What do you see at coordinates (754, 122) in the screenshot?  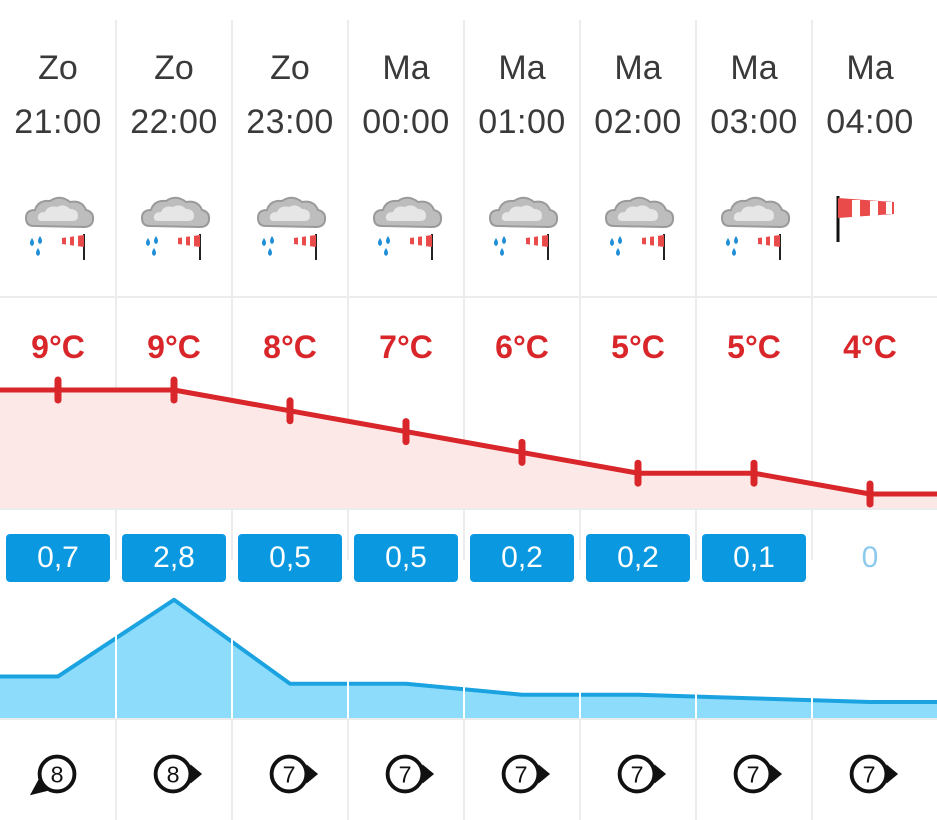 I see `time-label: 03:00` at bounding box center [754, 122].